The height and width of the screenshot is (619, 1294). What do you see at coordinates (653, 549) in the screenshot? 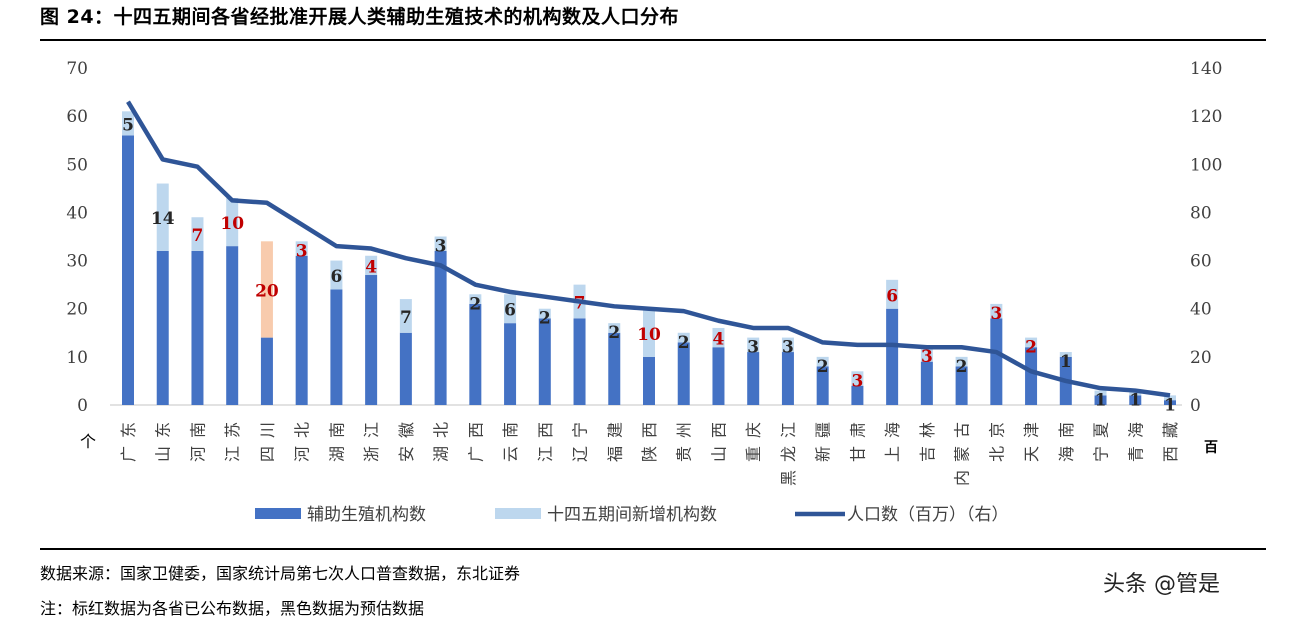
I see `footer-rule` at bounding box center [653, 549].